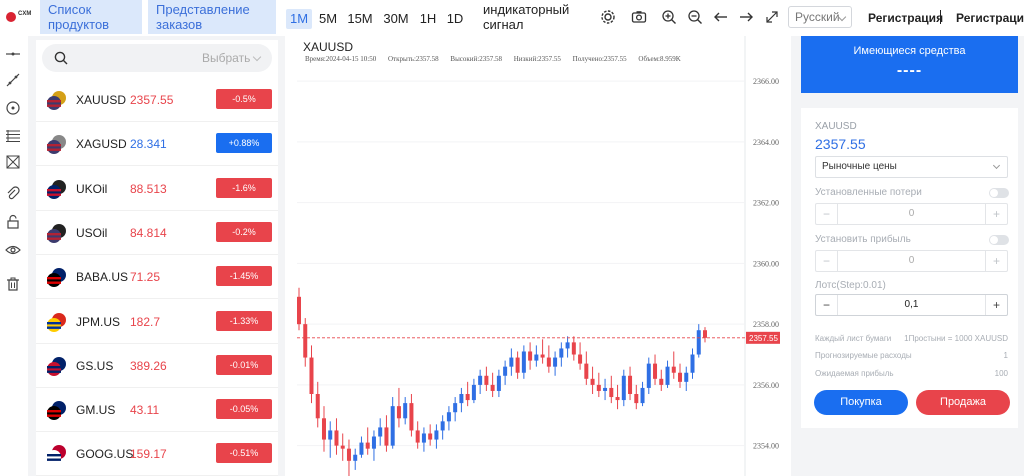 The width and height of the screenshot is (1024, 476). Describe the element at coordinates (772, 17) in the screenshot. I see `fullscreen-icon` at that location.